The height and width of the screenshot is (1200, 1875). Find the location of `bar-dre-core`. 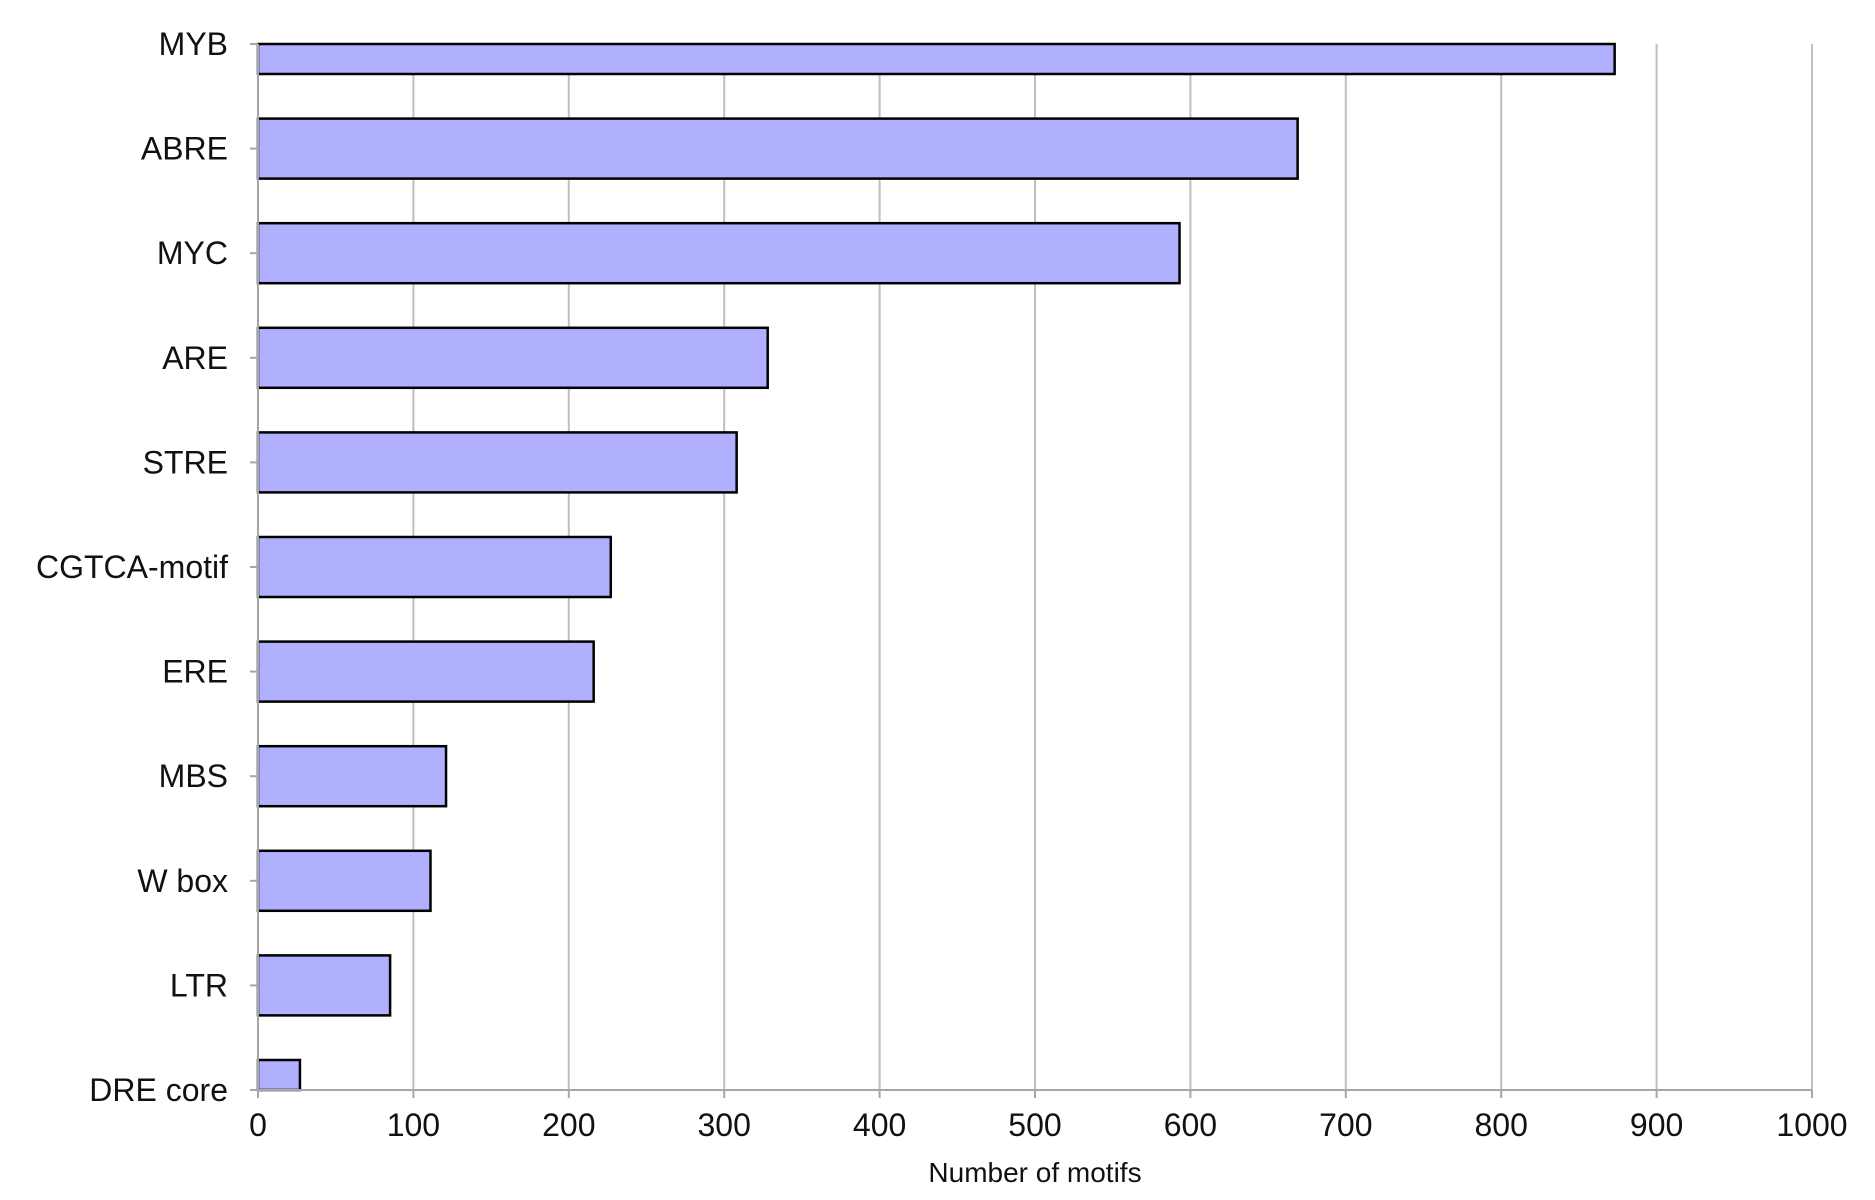

bar-dre-core is located at coordinates (279, 1075).